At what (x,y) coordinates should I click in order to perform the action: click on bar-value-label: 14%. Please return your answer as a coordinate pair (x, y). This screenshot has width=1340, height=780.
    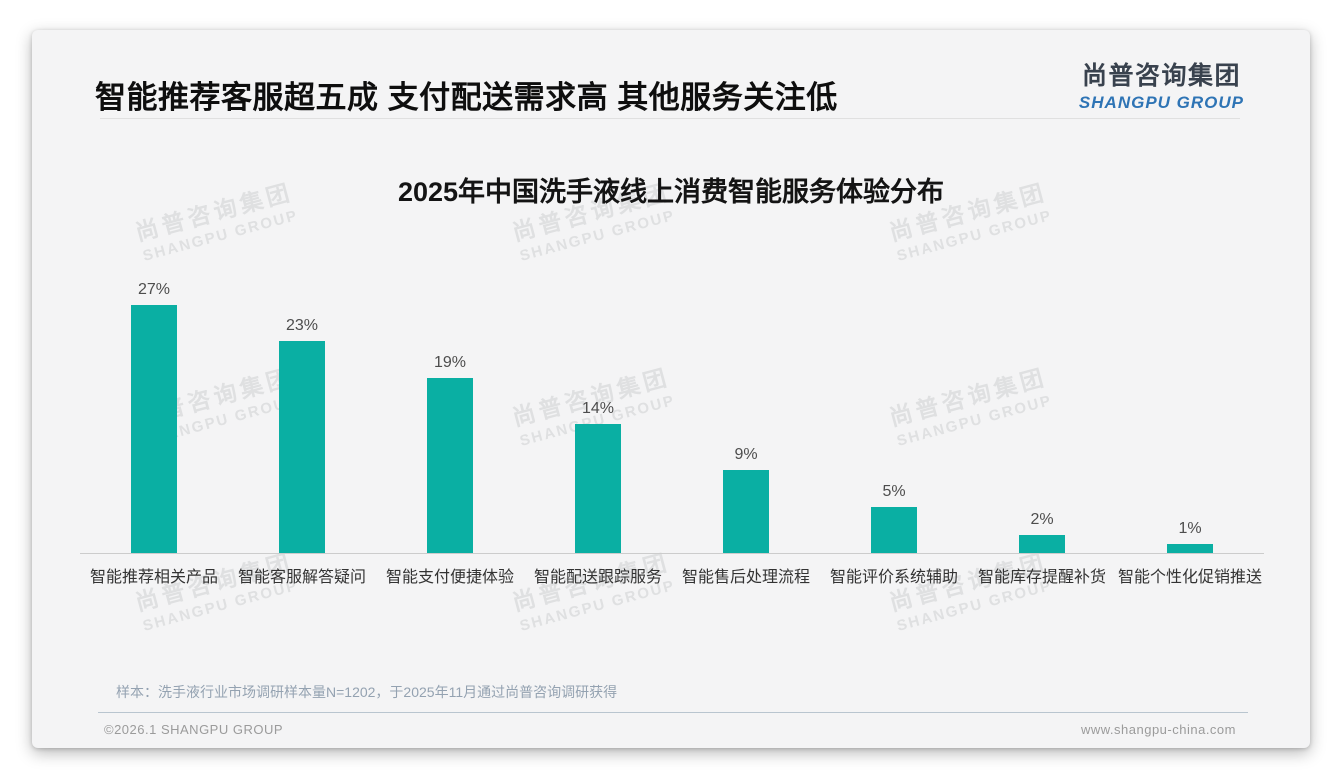
    Looking at the image, I should click on (598, 408).